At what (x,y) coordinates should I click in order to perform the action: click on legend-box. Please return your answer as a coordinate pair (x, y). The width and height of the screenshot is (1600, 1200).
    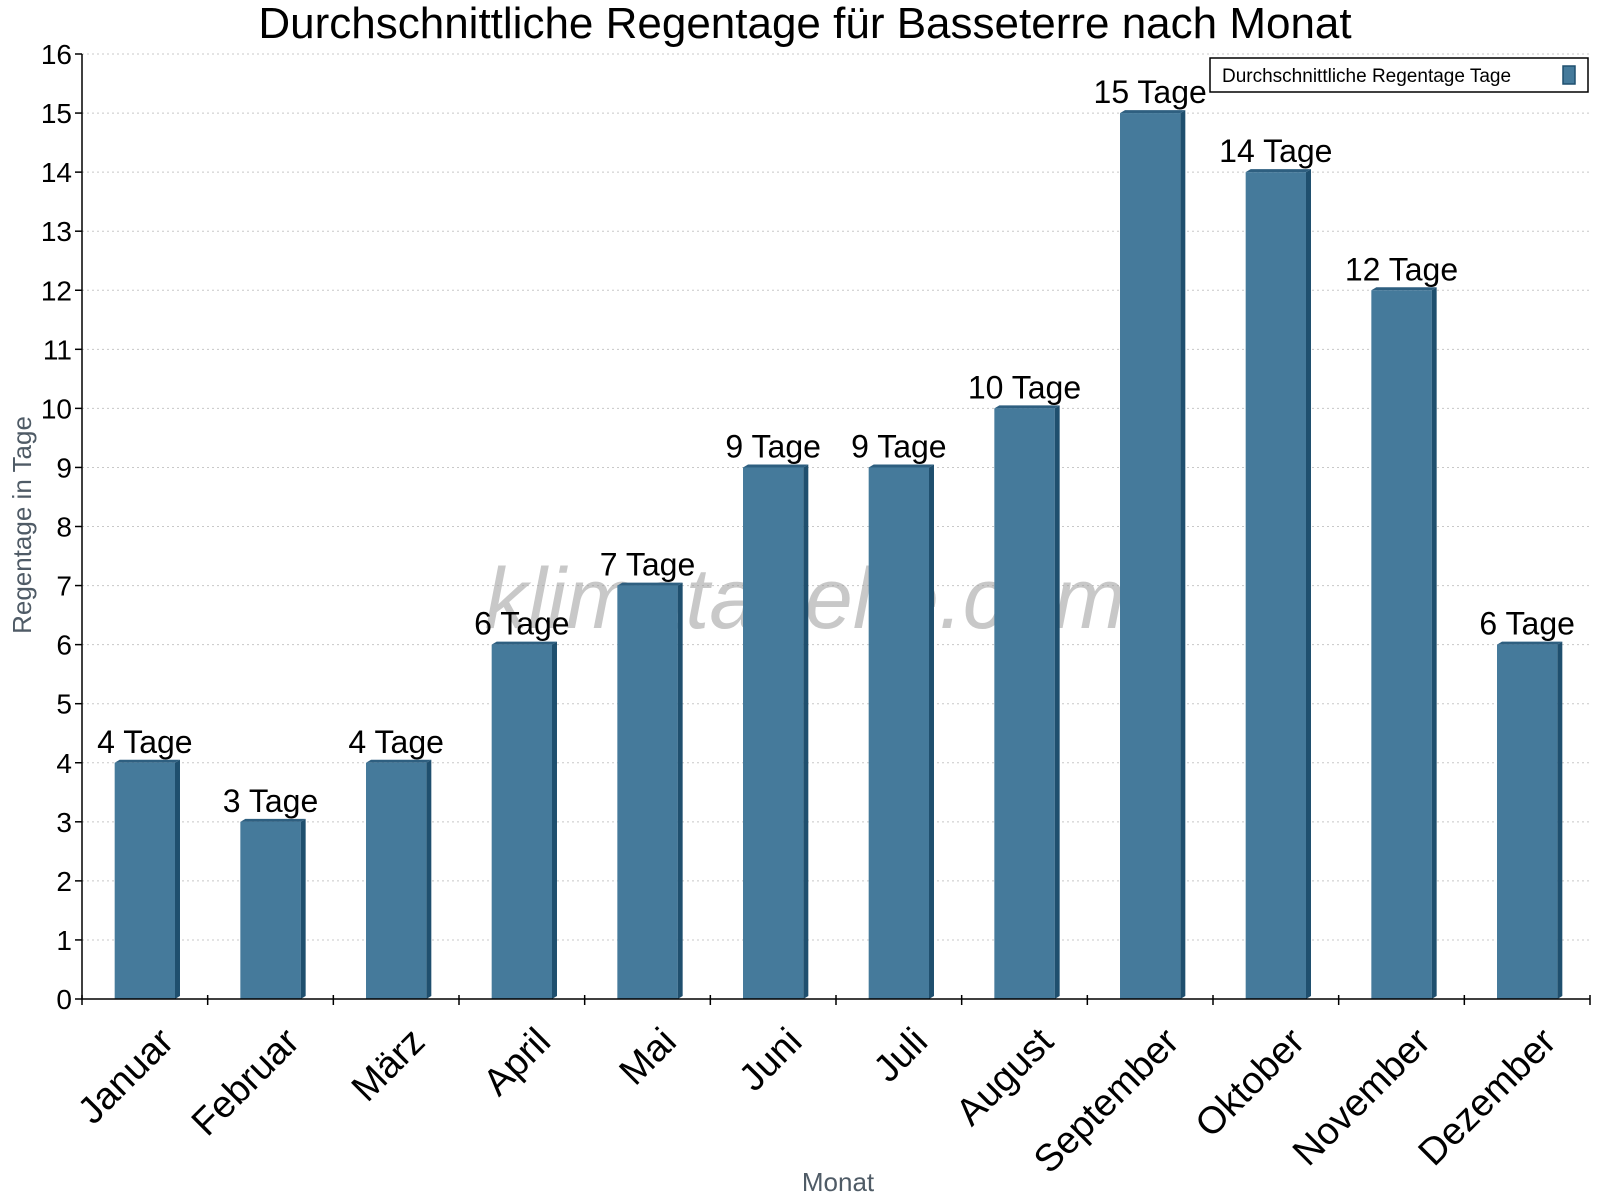
    Looking at the image, I should click on (1399, 75).